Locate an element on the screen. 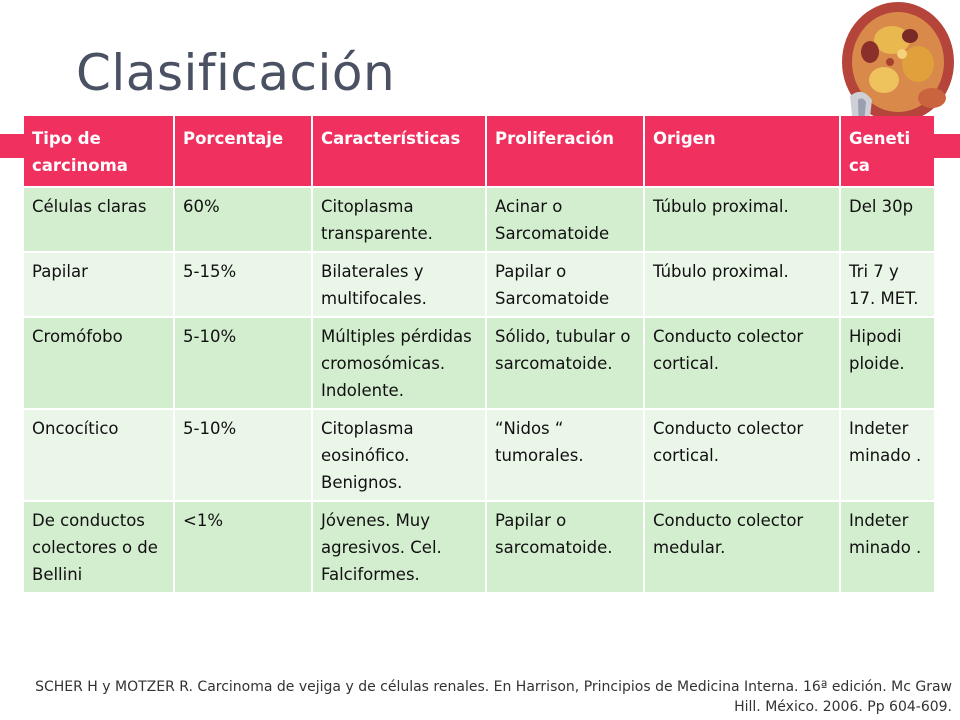 The height and width of the screenshot is (720, 960). table-cell: Cromófobo is located at coordinates (99, 362).